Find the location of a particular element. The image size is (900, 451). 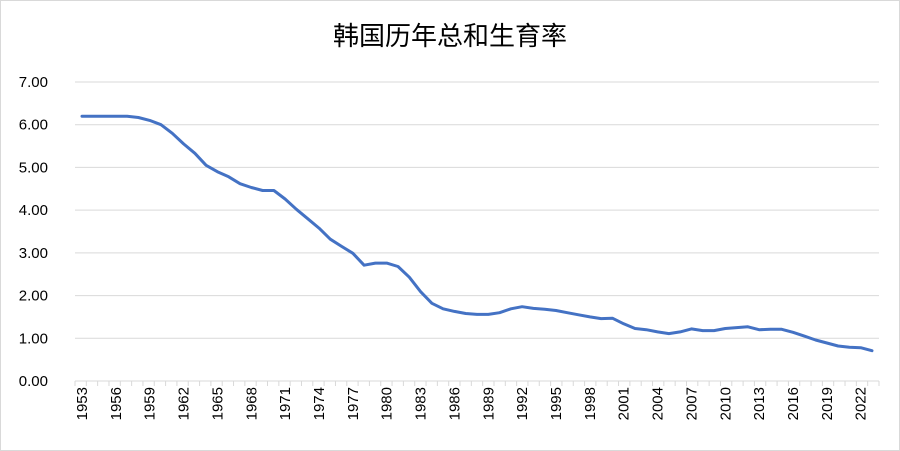

y-tick-label: 4.00 is located at coordinates (33, 210).